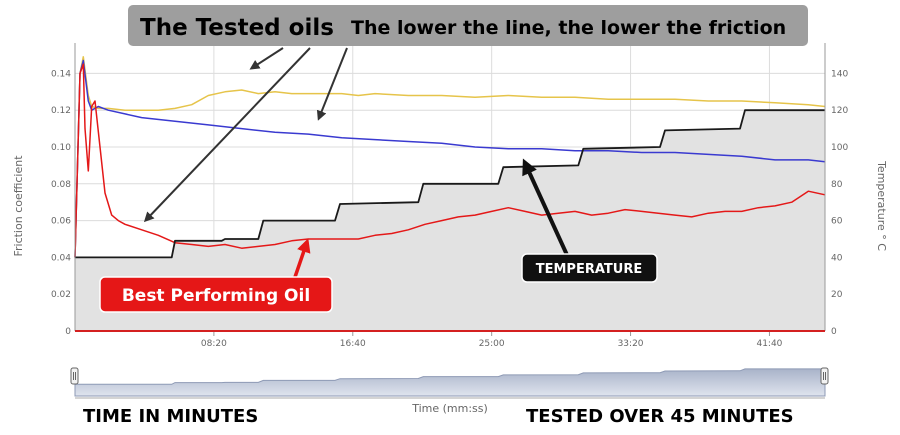  Describe the element at coordinates (61, 111) in the screenshot. I see `y-tick-label: 0.12` at that location.